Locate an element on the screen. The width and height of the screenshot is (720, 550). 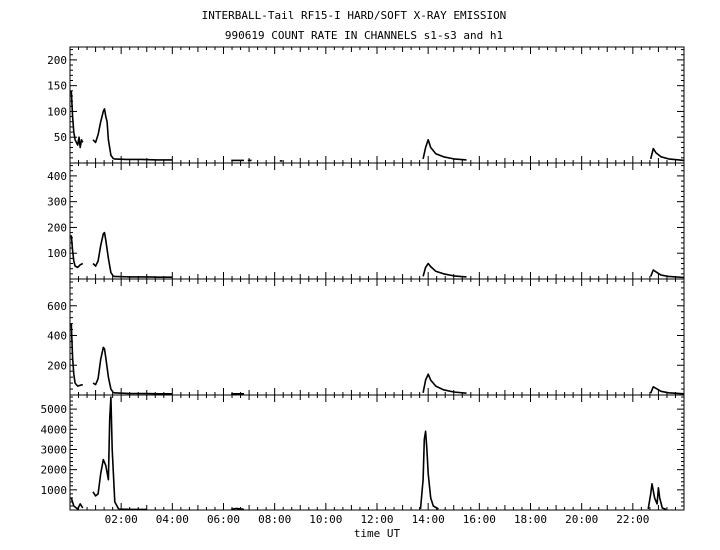
y-tick-label: 300 is located at coordinates (57, 202).